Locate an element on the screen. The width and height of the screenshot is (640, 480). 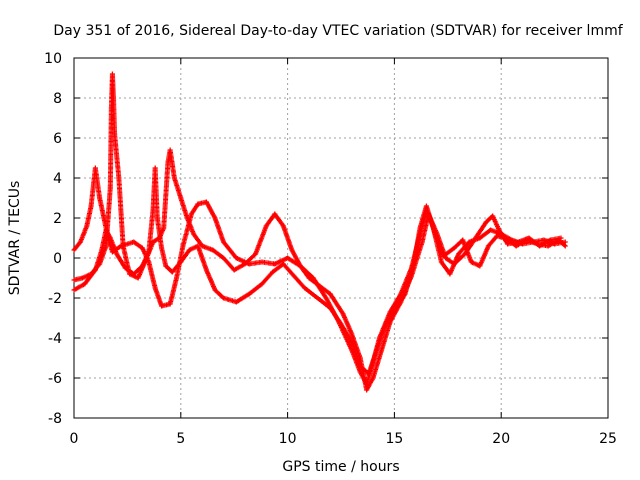
y-axis-label: SDTVAR / TECUs is located at coordinates (15, 238).